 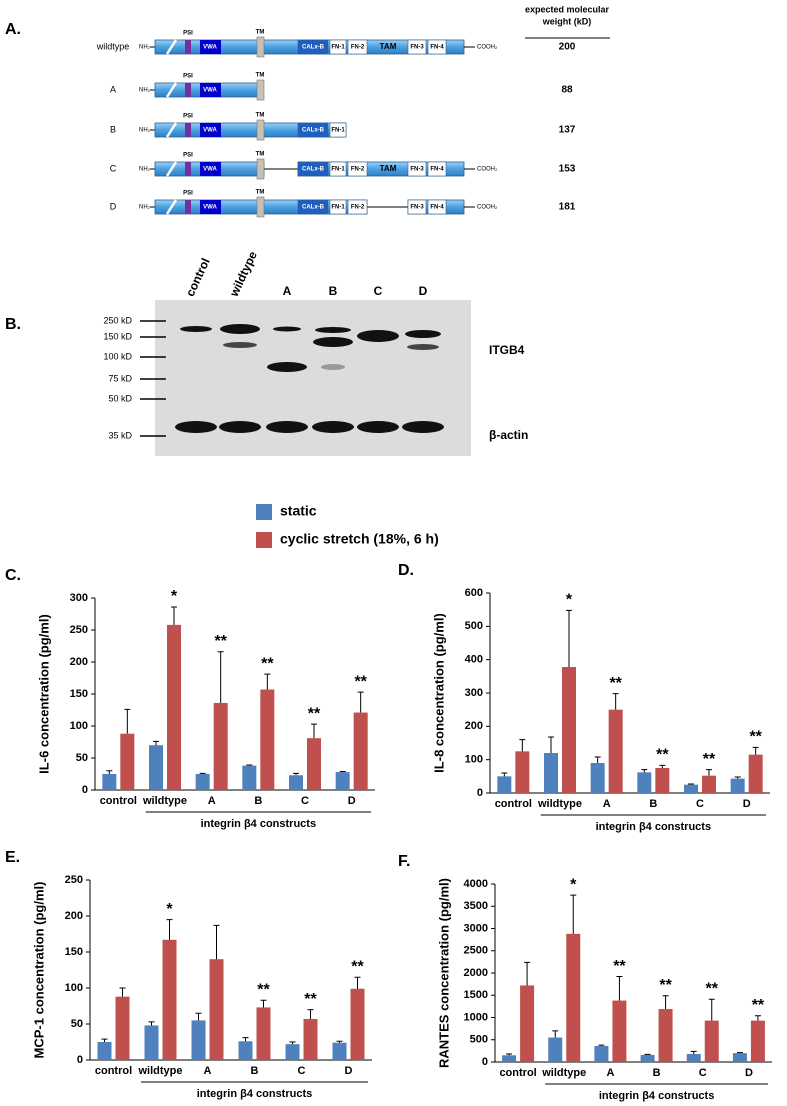 I want to click on slash, so click(x=171, y=130).